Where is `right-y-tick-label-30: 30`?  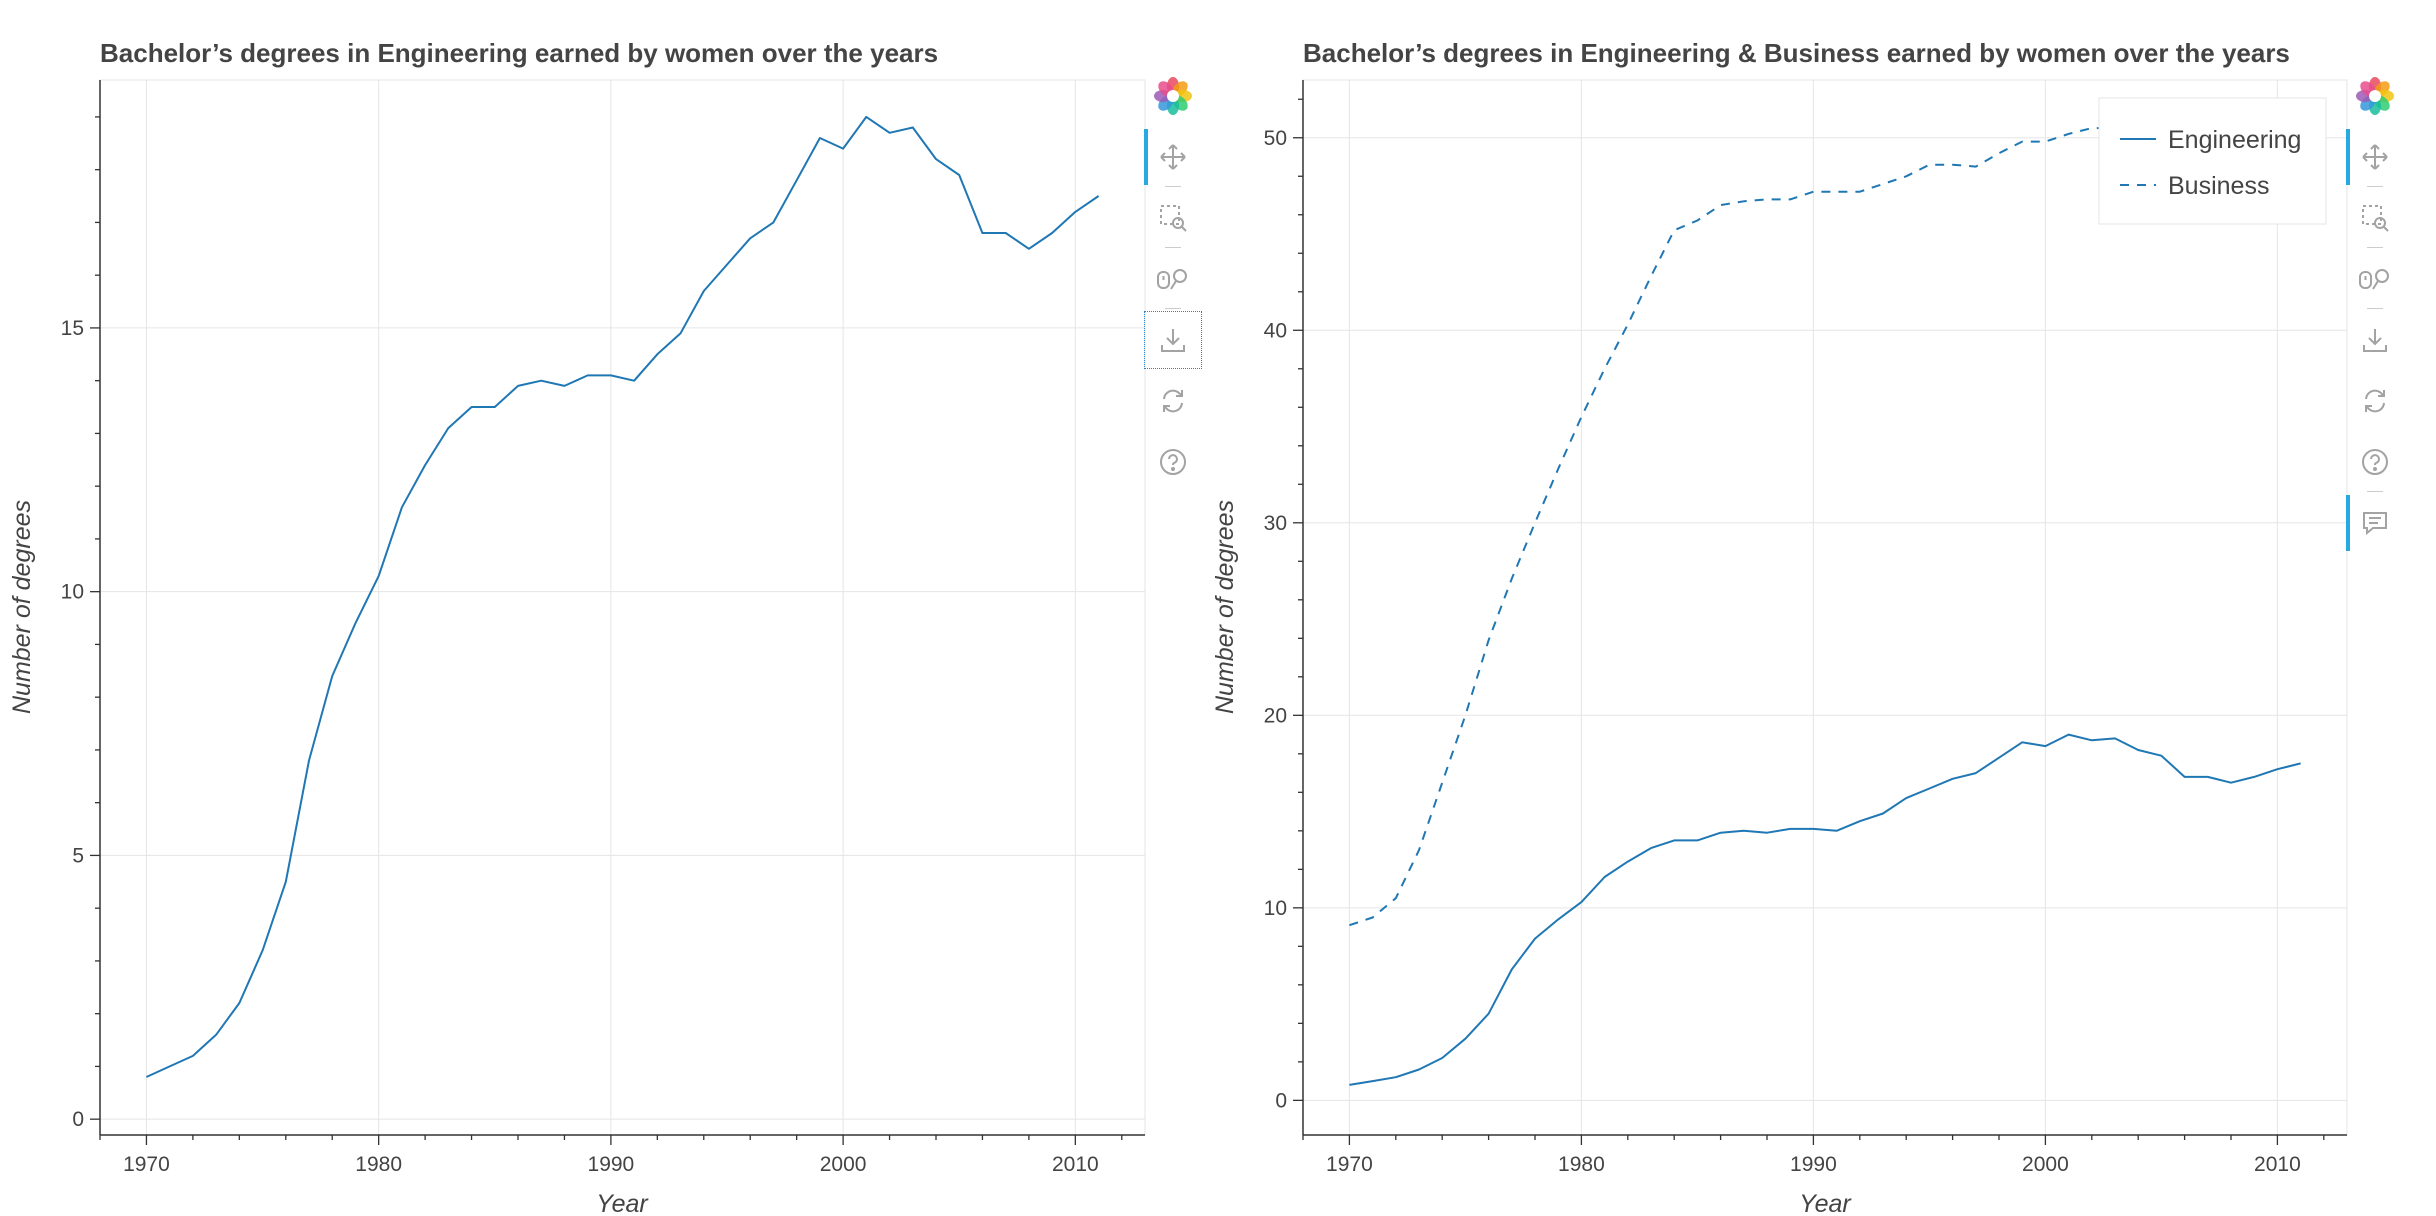 right-y-tick-label-30: 30 is located at coordinates (1275, 523).